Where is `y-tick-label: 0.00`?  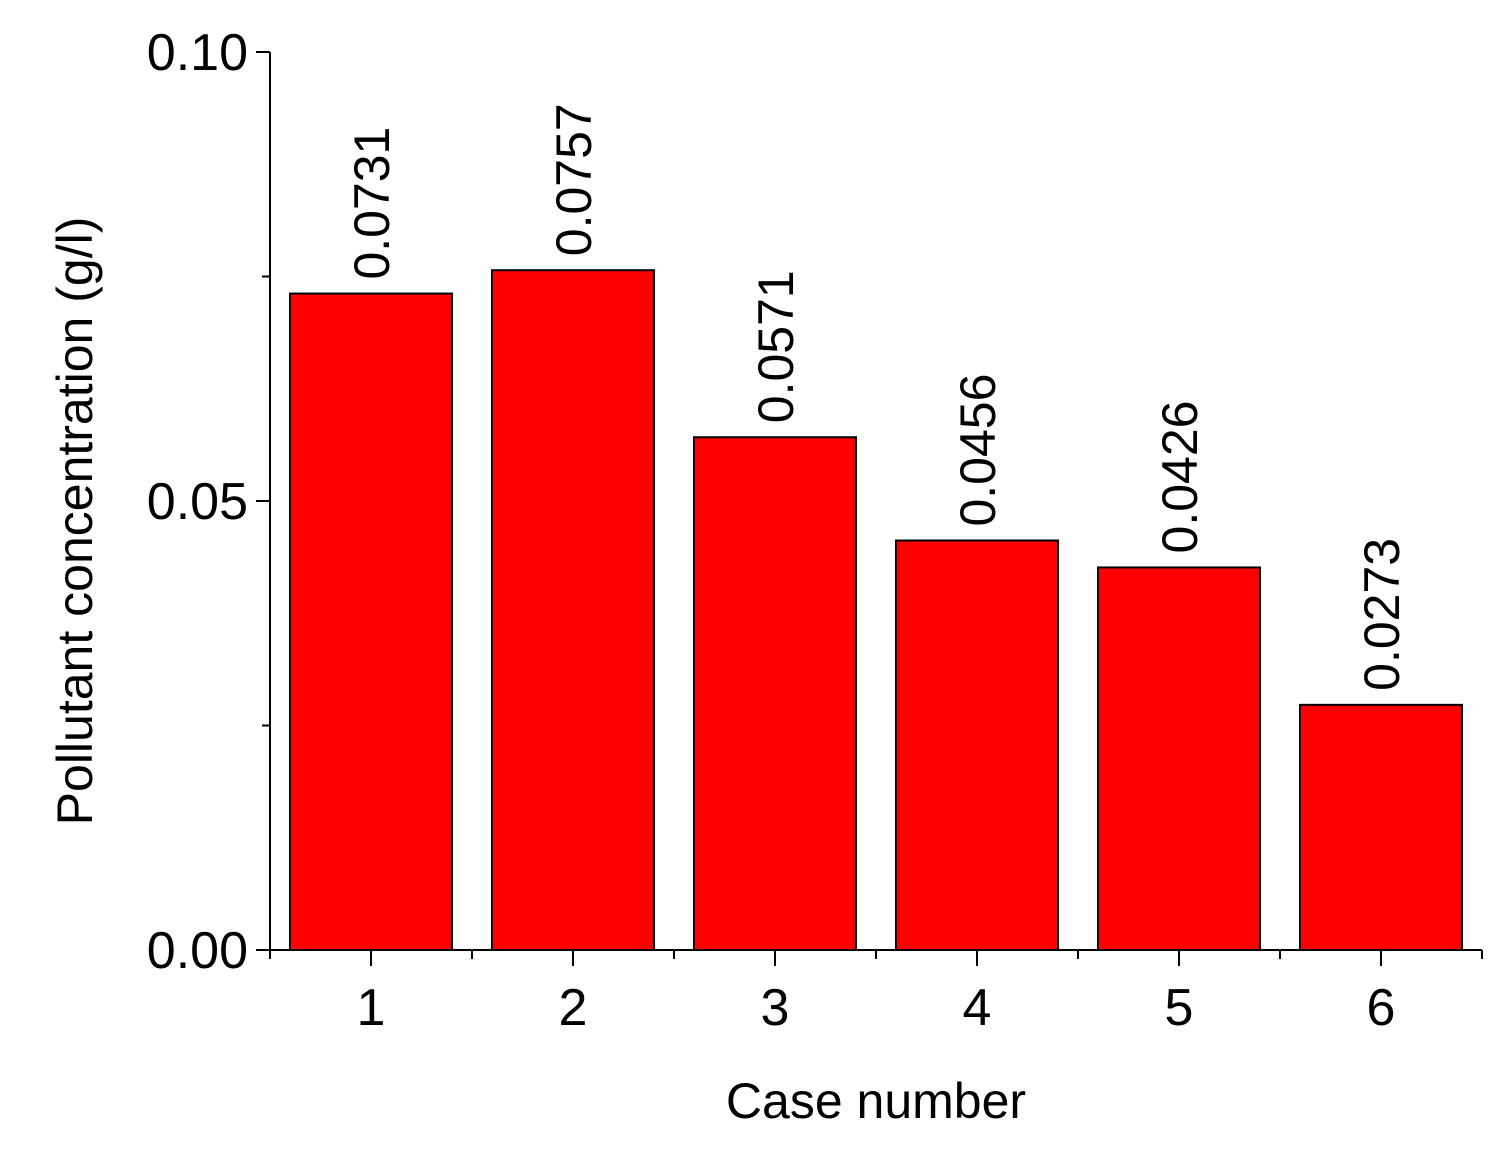 y-tick-label: 0.00 is located at coordinates (197, 951).